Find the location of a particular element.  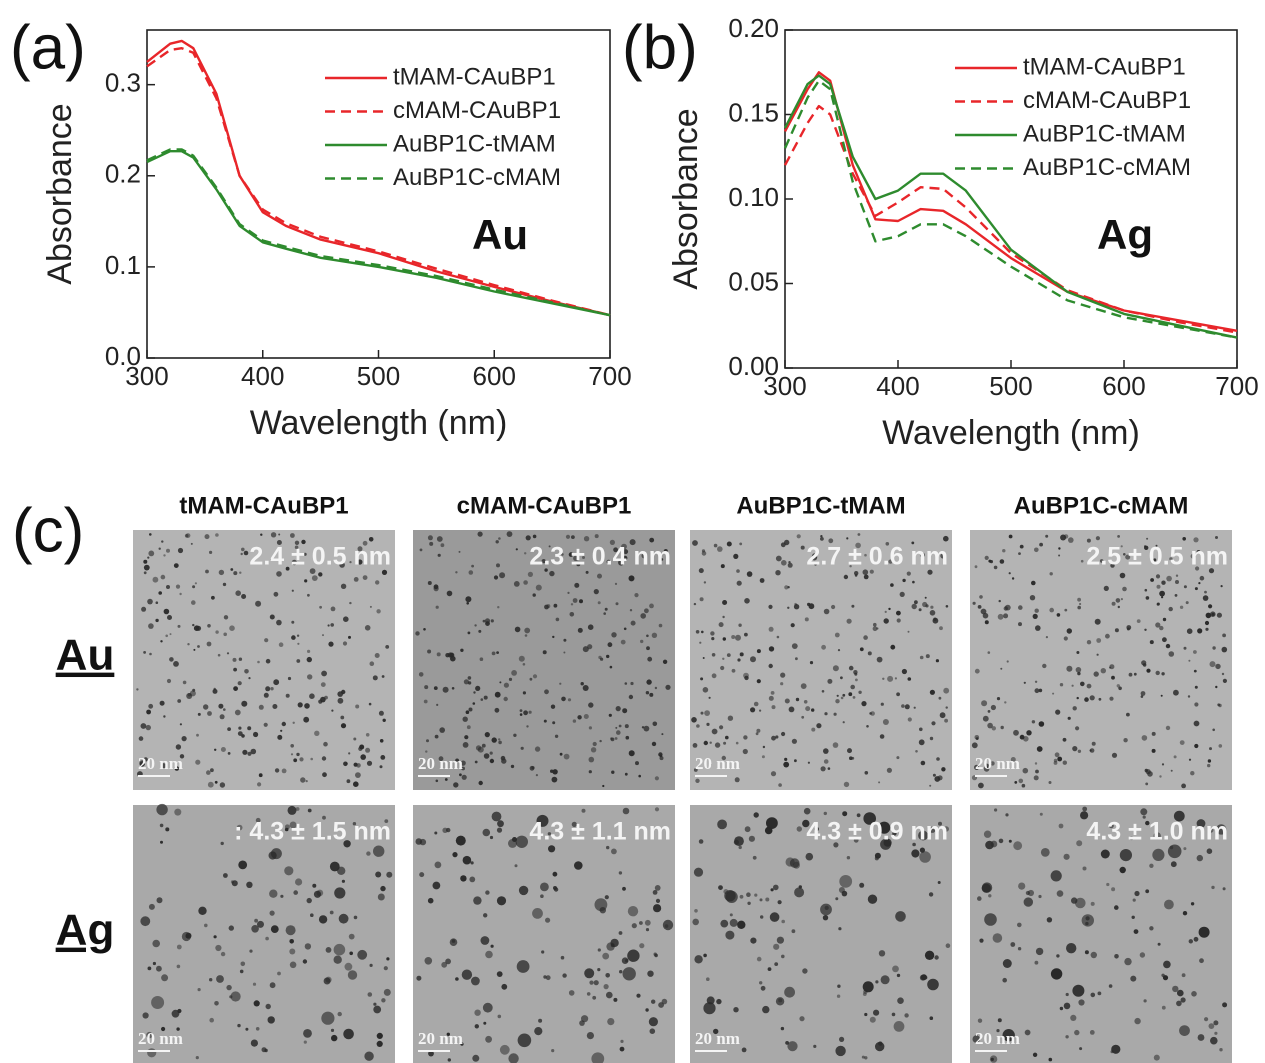

y-tick-label: 0.1 is located at coordinates (123, 265).